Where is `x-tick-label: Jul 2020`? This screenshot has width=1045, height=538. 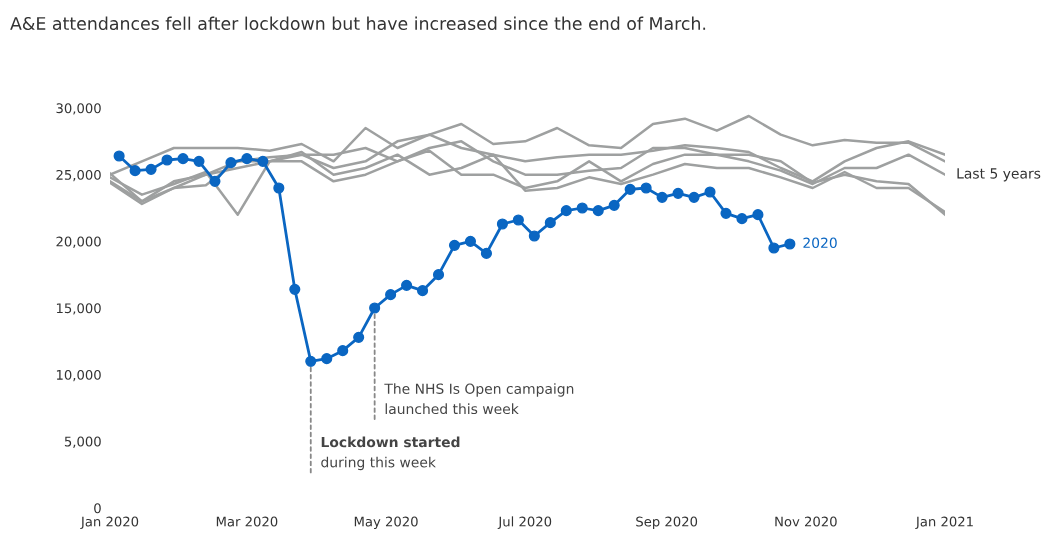
x-tick-label: Jul 2020 is located at coordinates (524, 522).